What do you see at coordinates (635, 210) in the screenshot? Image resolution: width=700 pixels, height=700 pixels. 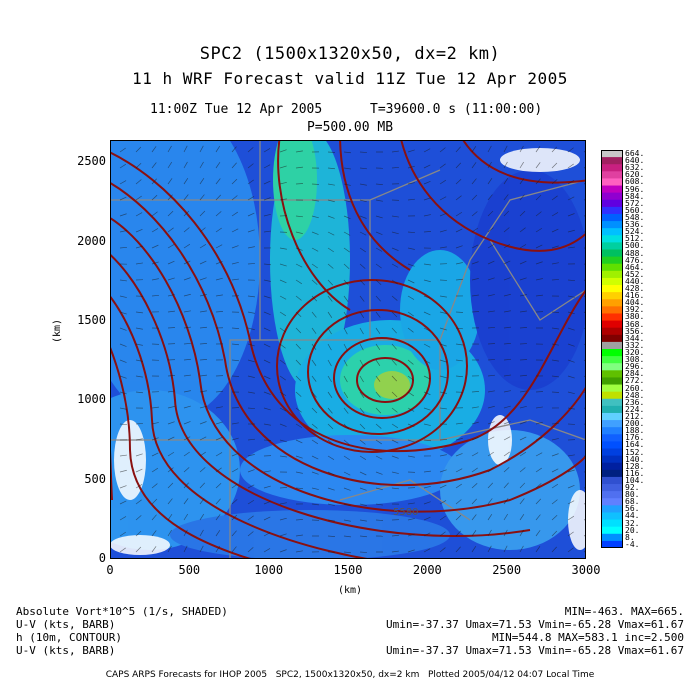 I see `colorbar-label: 560.` at bounding box center [635, 210].